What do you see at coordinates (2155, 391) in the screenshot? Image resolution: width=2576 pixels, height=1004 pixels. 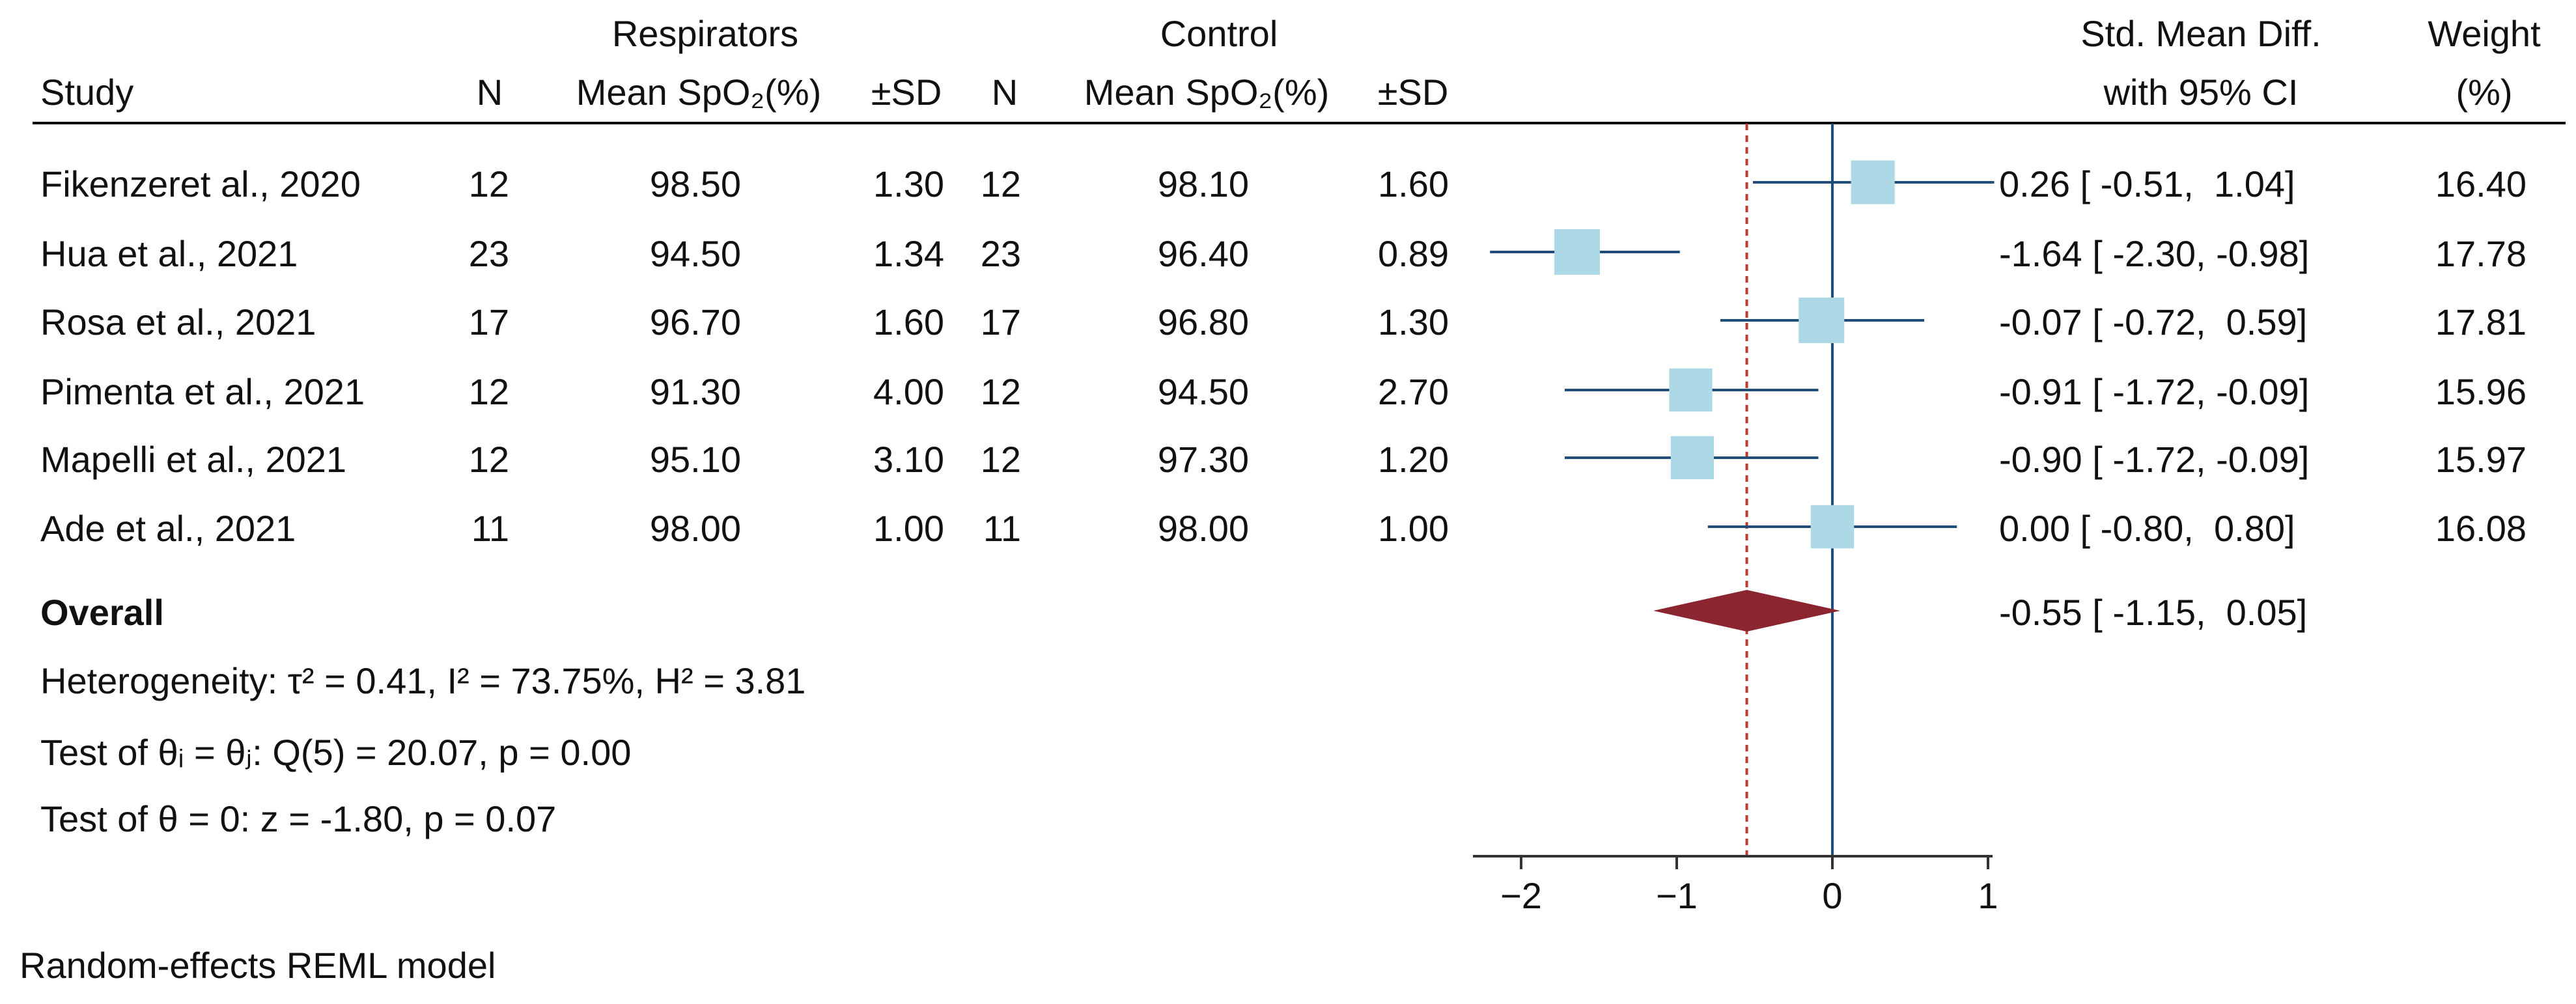 I see `ci-text: -0.91 [ -1.72, -0.09]` at bounding box center [2155, 391].